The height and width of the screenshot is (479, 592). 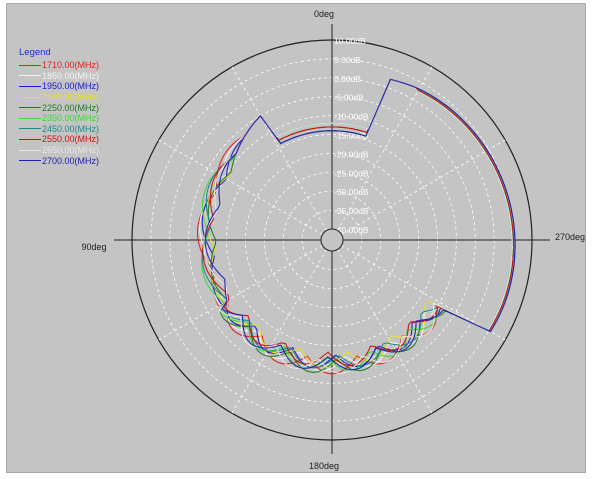 I want to click on legend-label: 1710.00(MHz), so click(x=71, y=65).